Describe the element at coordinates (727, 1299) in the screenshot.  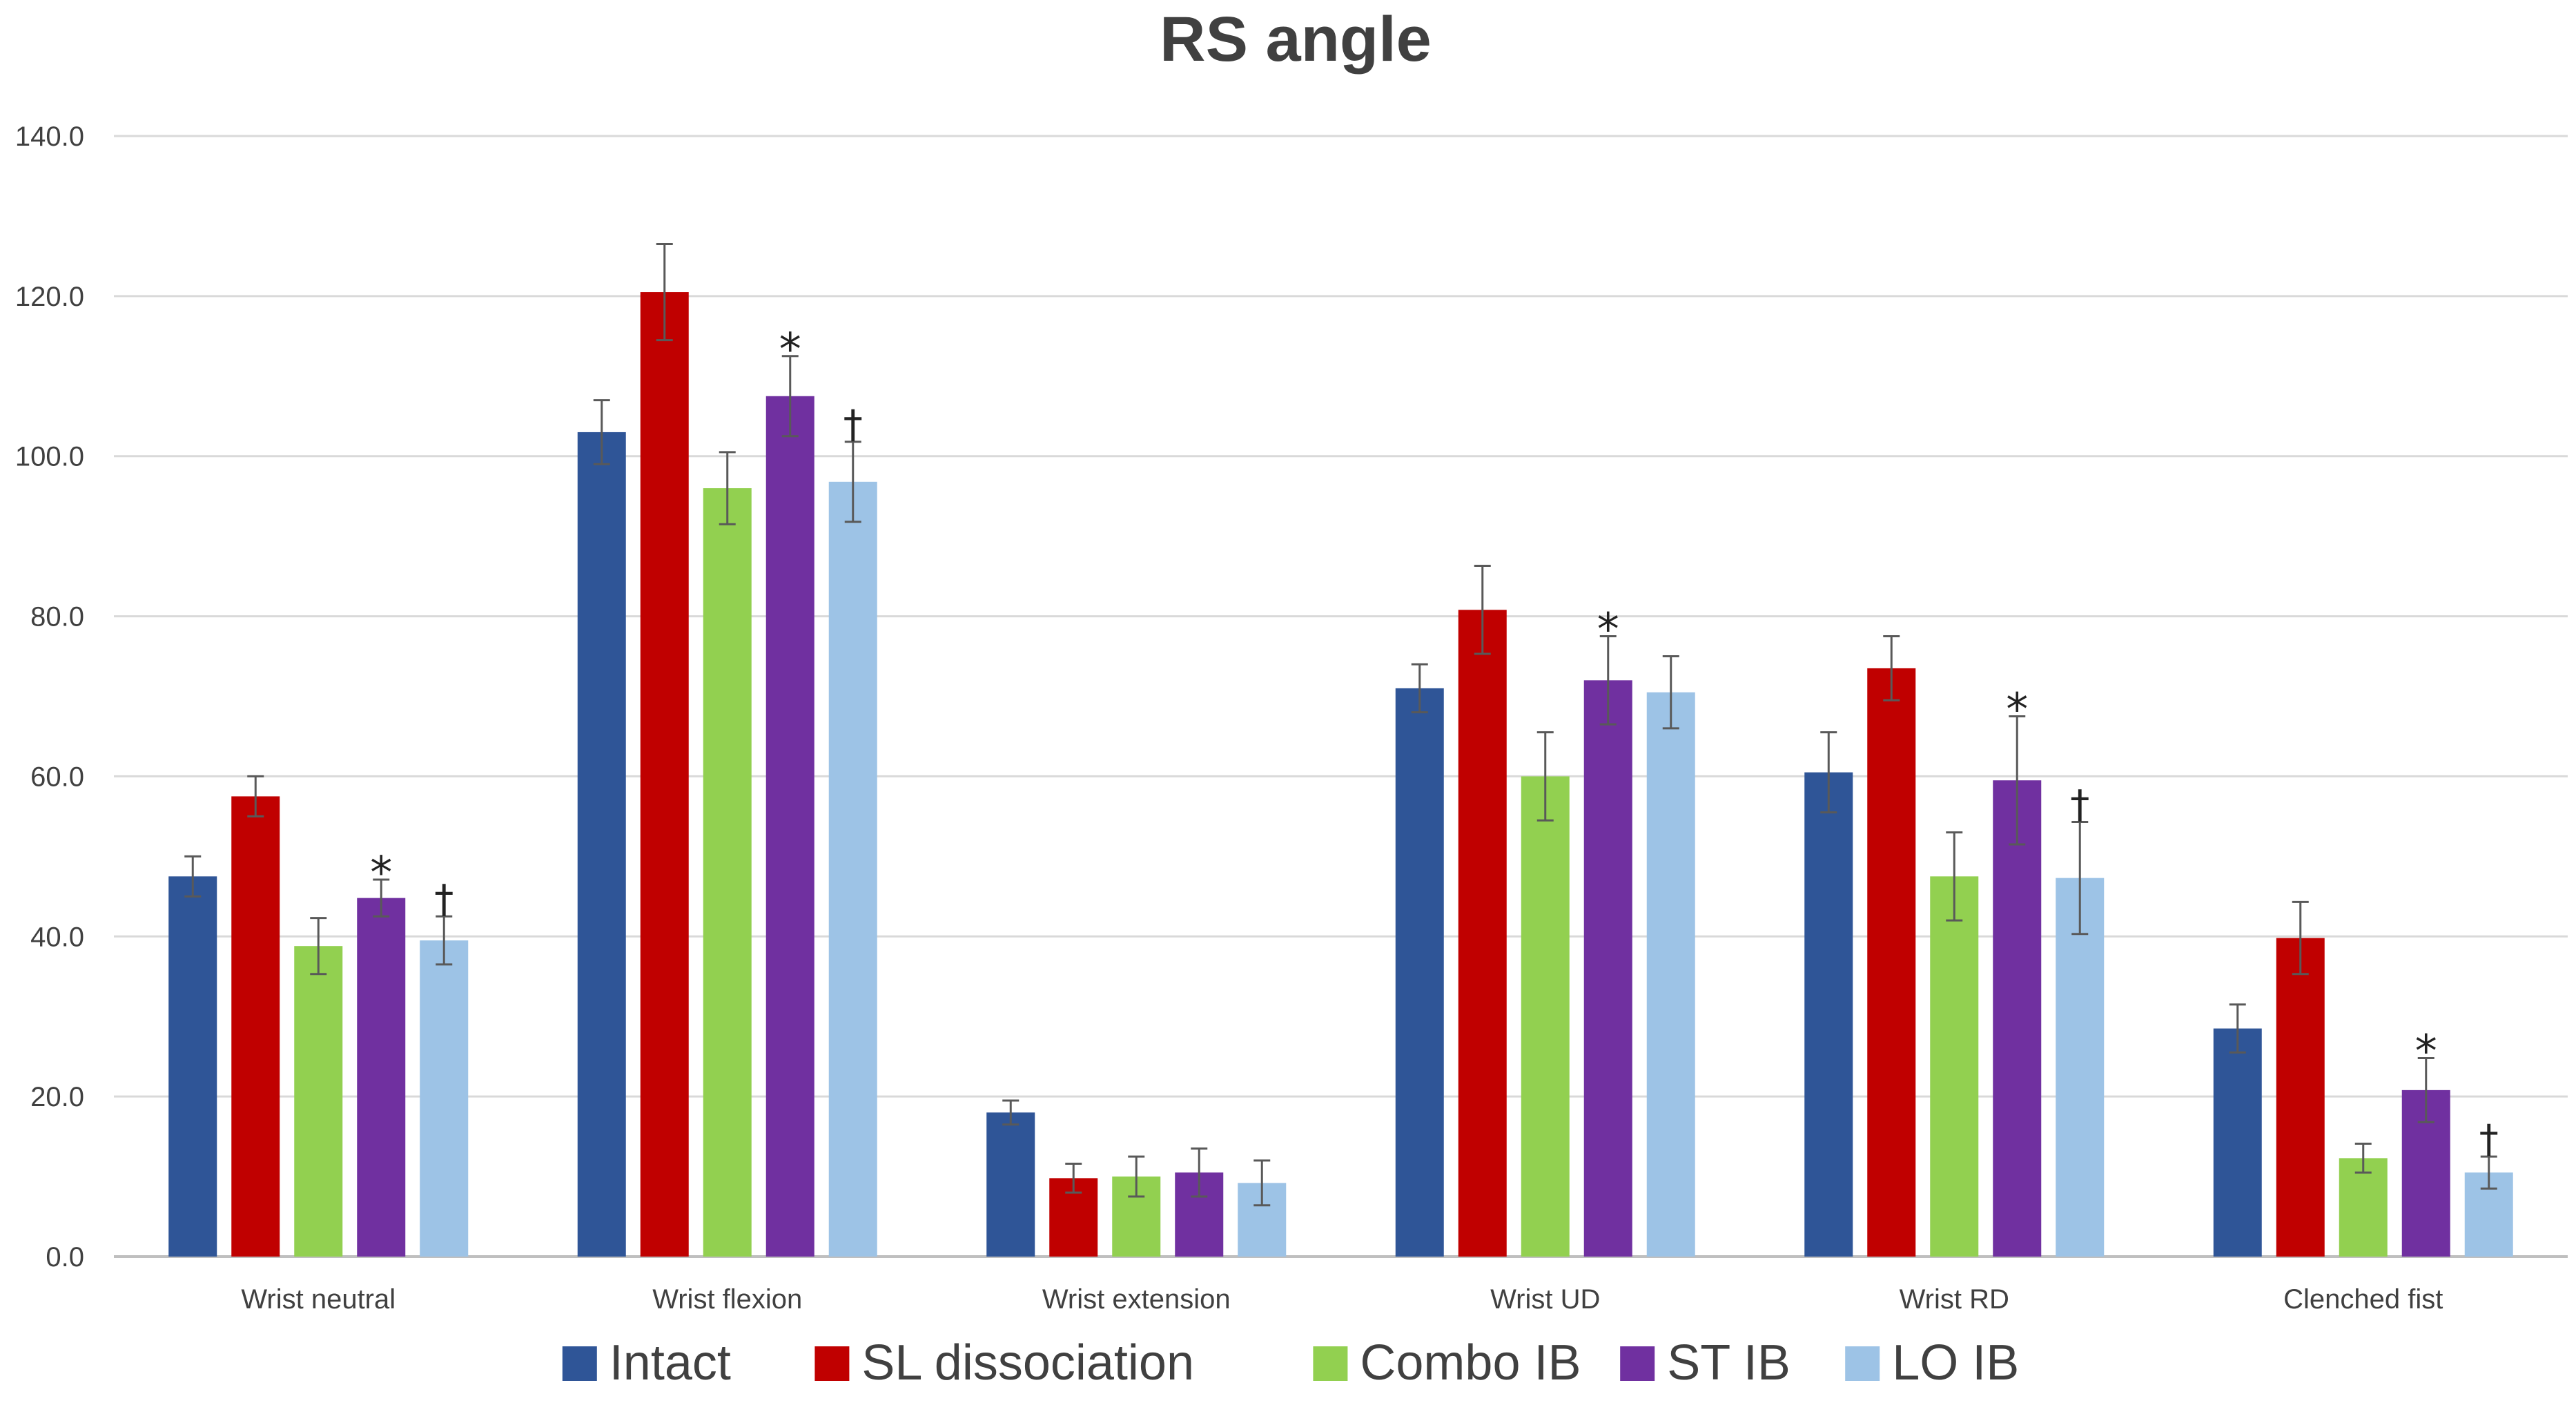
I see `category-label: Wrist flexion` at that location.